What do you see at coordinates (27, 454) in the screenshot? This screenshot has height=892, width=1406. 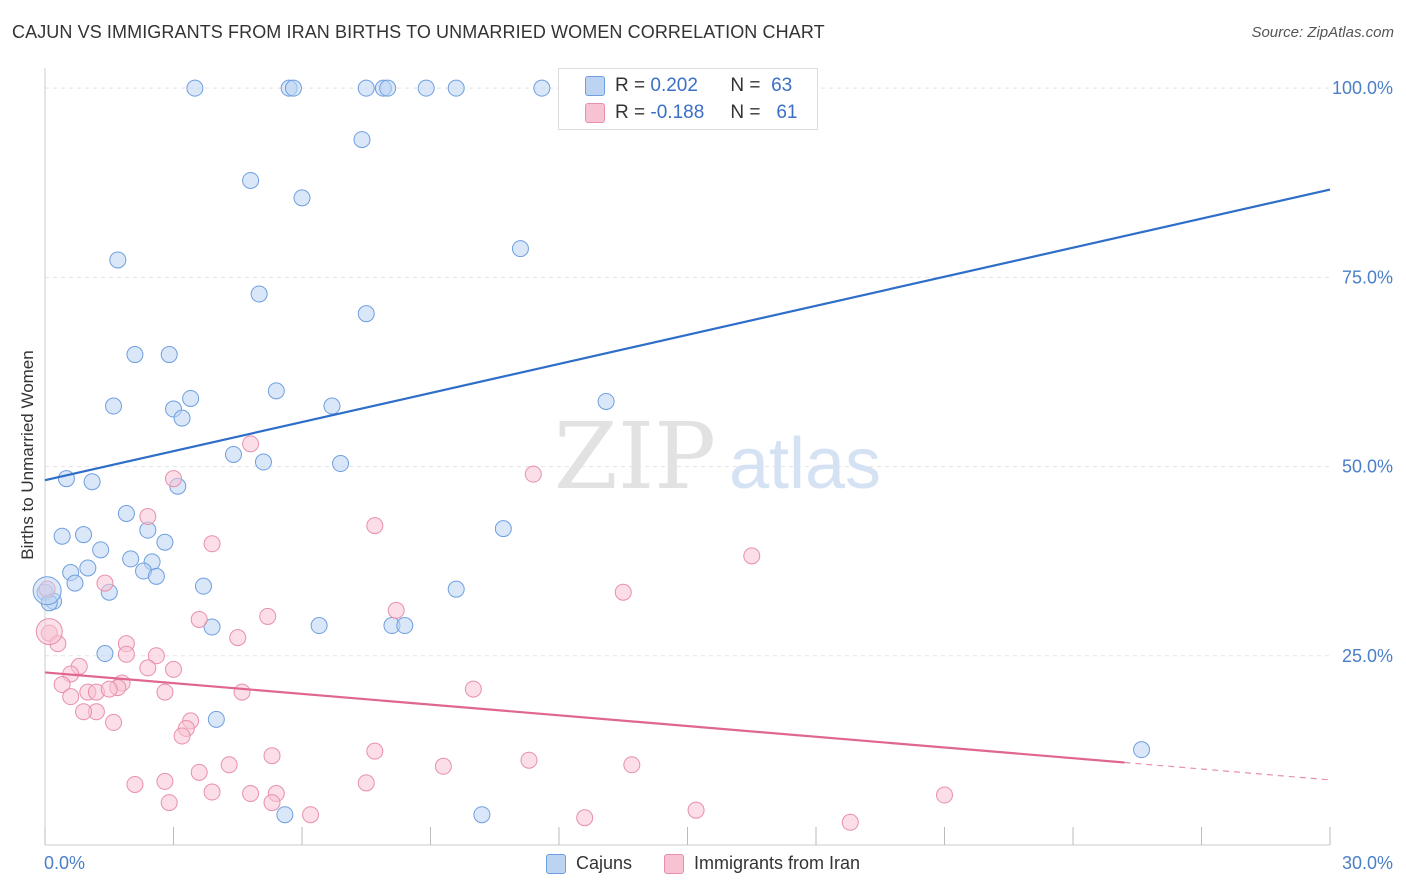 I see `y-axis-title-group: Births to Unmarried Women` at bounding box center [27, 454].